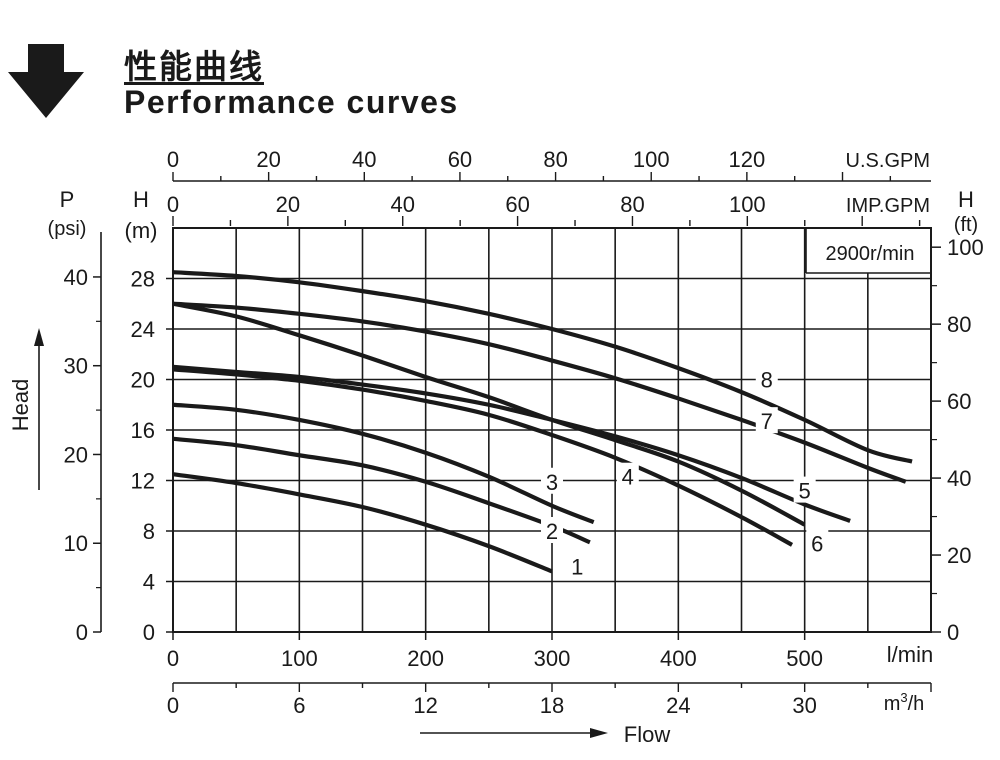 This screenshot has height=760, width=1000. What do you see at coordinates (173, 159) in the screenshot?
I see `usgpm-tick-label: 0` at bounding box center [173, 159].